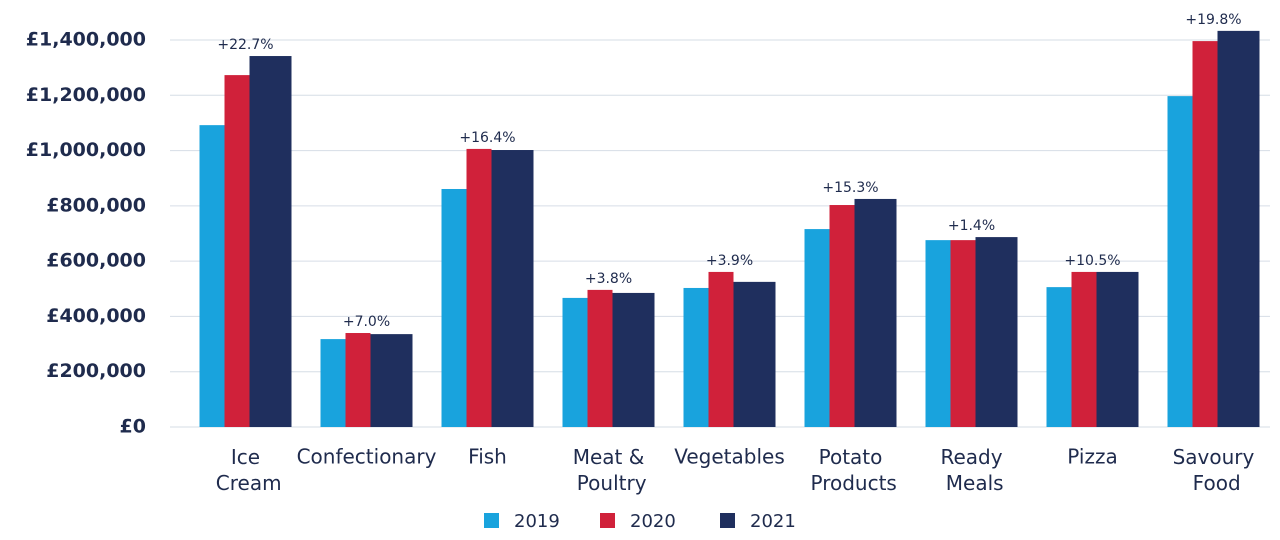  What do you see at coordinates (366, 322) in the screenshot?
I see `annotation: +7.0%` at bounding box center [366, 322].